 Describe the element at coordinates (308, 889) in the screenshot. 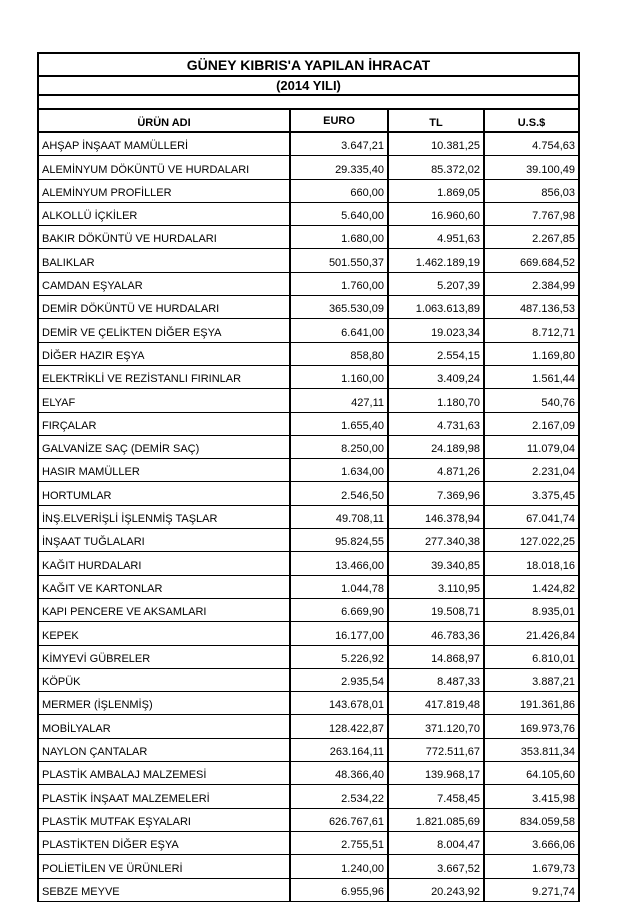

I see `table-row: SEBZE MEYVE 6.955,96 20.243,92 9.271,74` at that location.